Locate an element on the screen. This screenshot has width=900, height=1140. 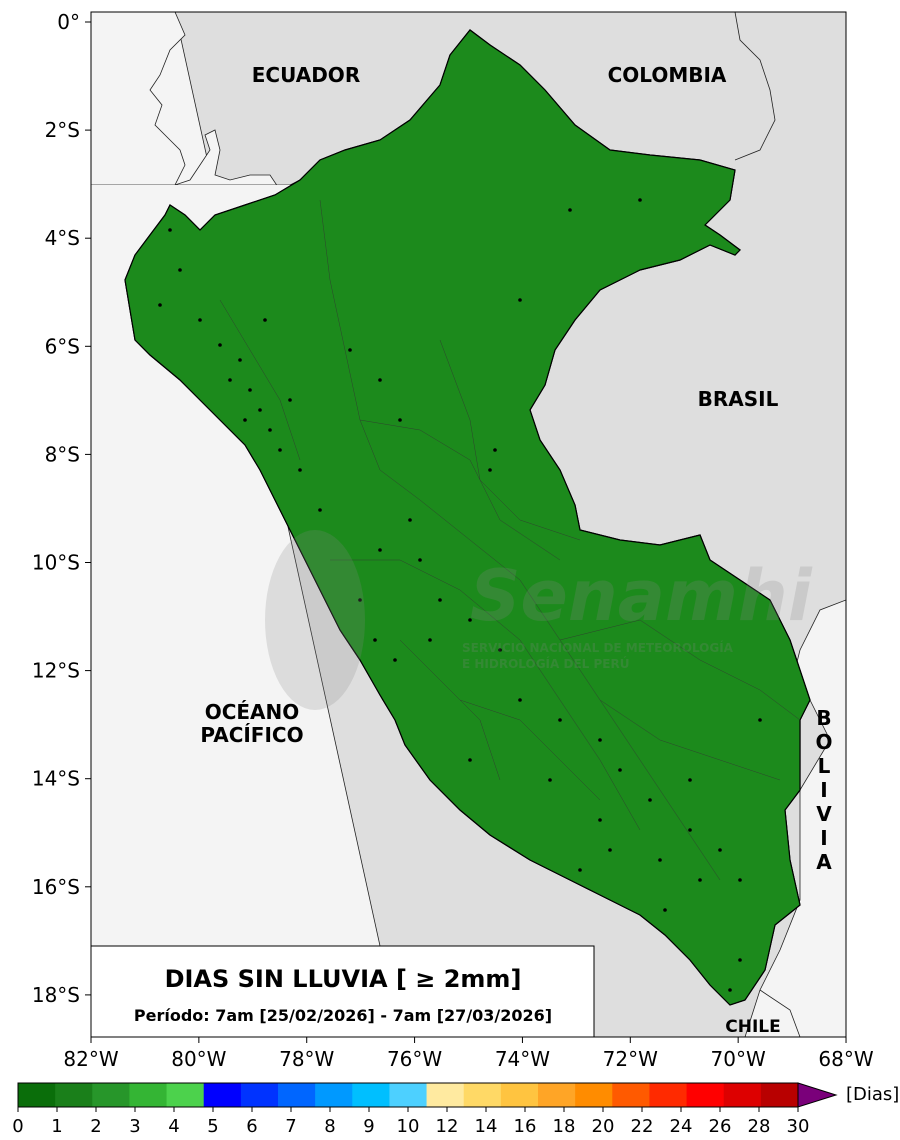
lon-tick-label: 72°W is located at coordinates (630, 1059).